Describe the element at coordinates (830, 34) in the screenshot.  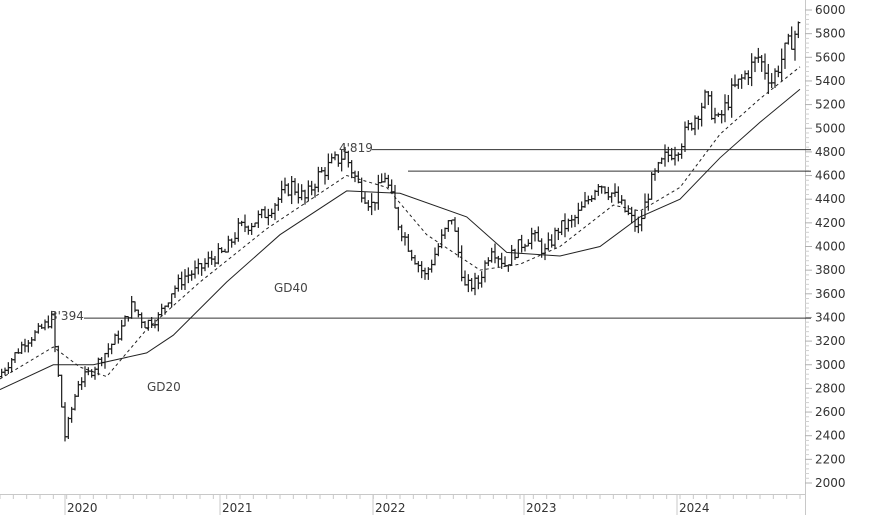
I see `y-tick-label: 5800` at that location.